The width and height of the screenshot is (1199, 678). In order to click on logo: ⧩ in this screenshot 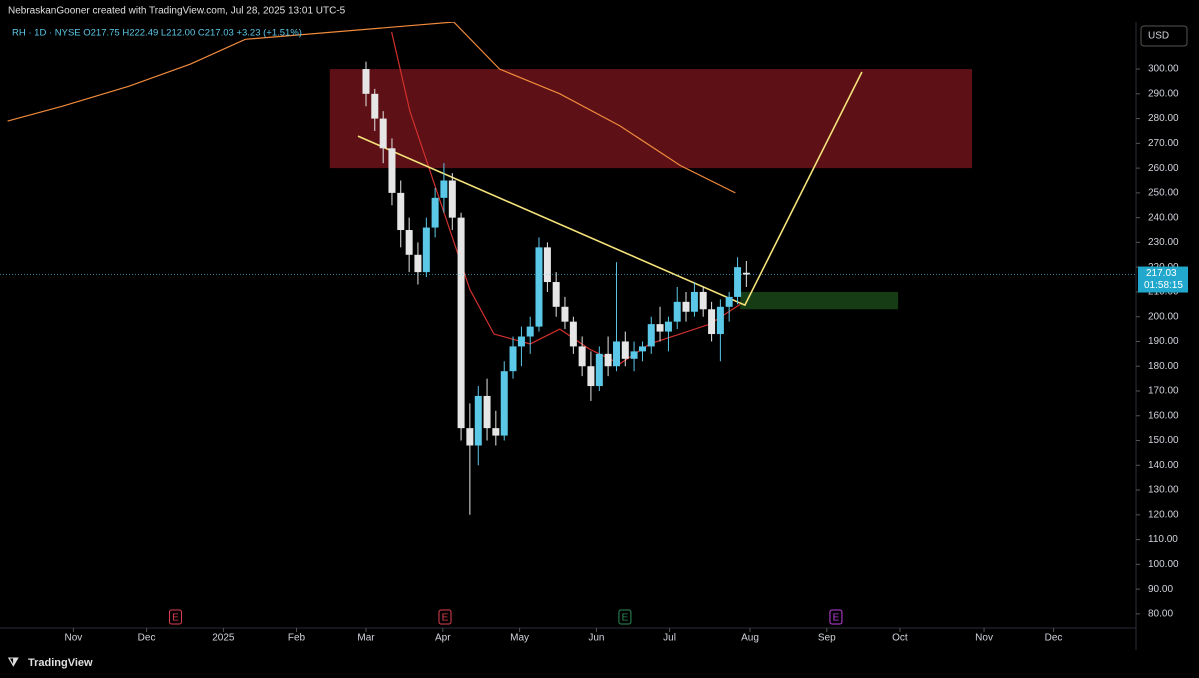, I will do `click(13, 662)`.